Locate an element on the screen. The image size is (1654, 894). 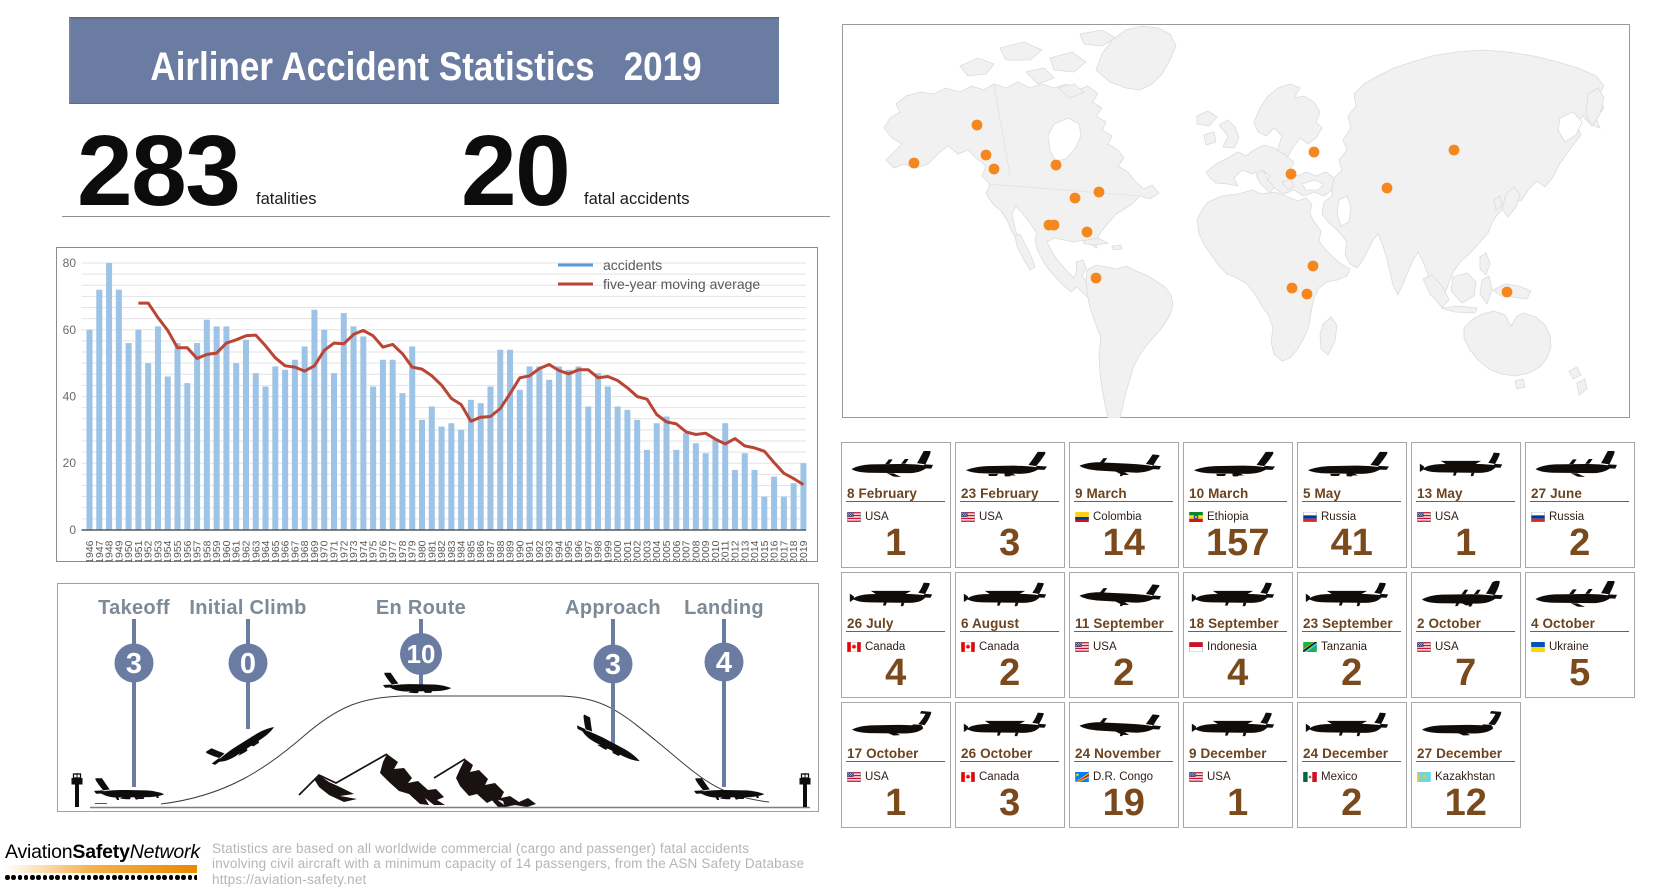
svg-text: 1962 is located at coordinates (247, 551).